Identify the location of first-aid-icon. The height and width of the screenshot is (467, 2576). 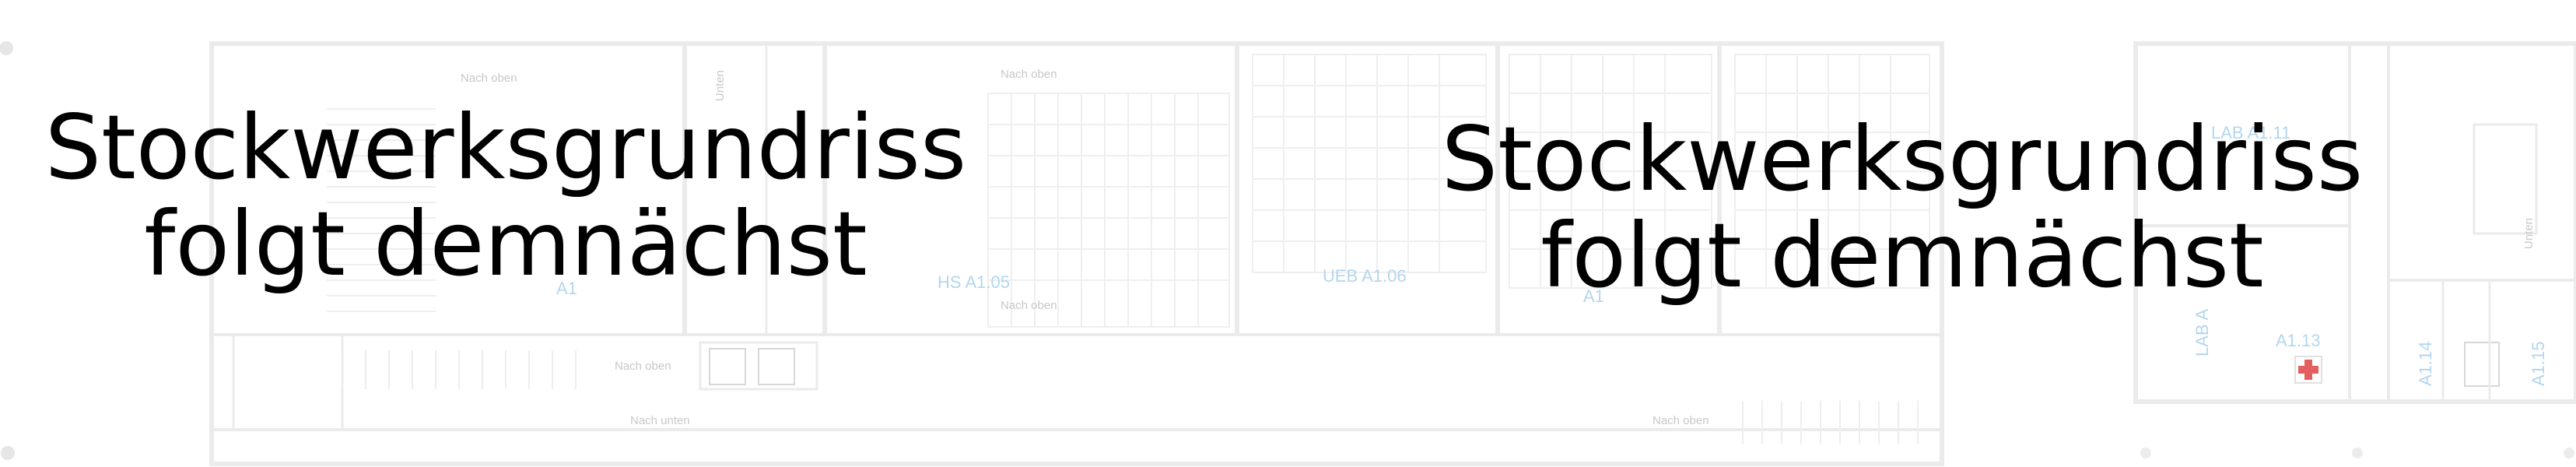
(2308, 370).